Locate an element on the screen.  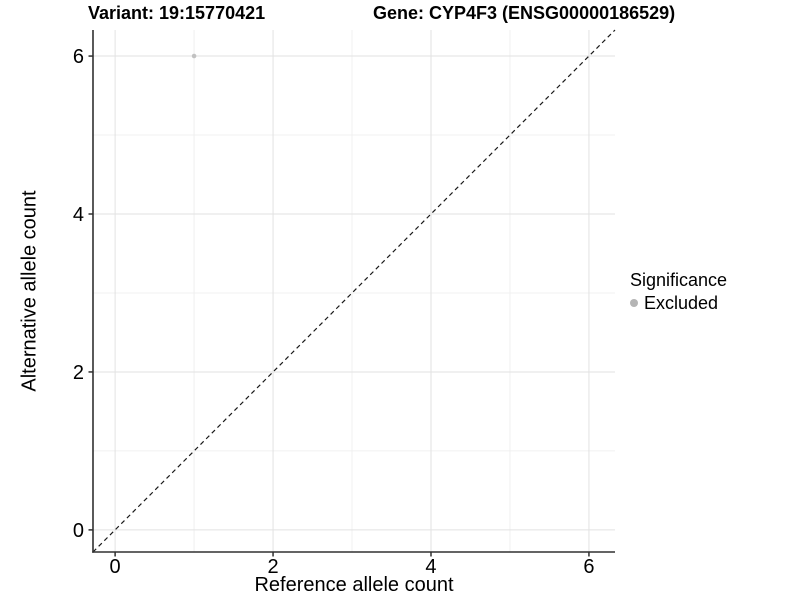
x-tick-label: 2 is located at coordinates (272, 567).